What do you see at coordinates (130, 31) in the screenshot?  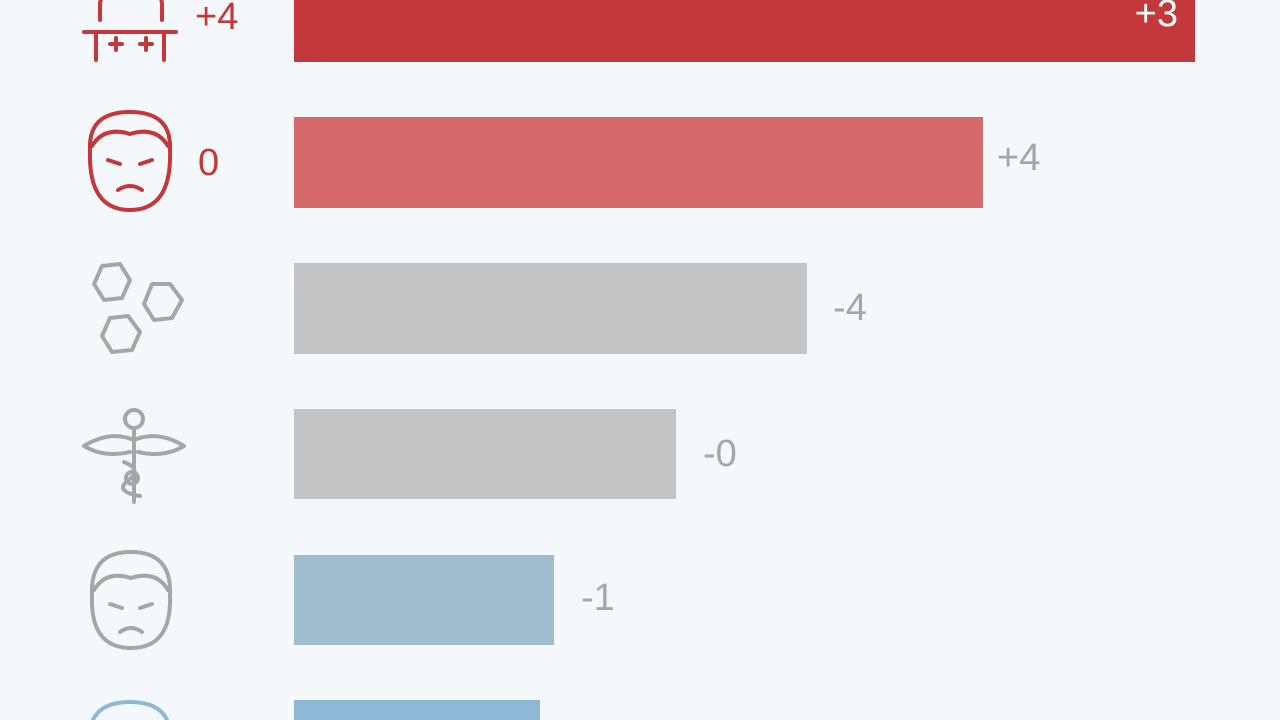 I see `icon-podium` at bounding box center [130, 31].